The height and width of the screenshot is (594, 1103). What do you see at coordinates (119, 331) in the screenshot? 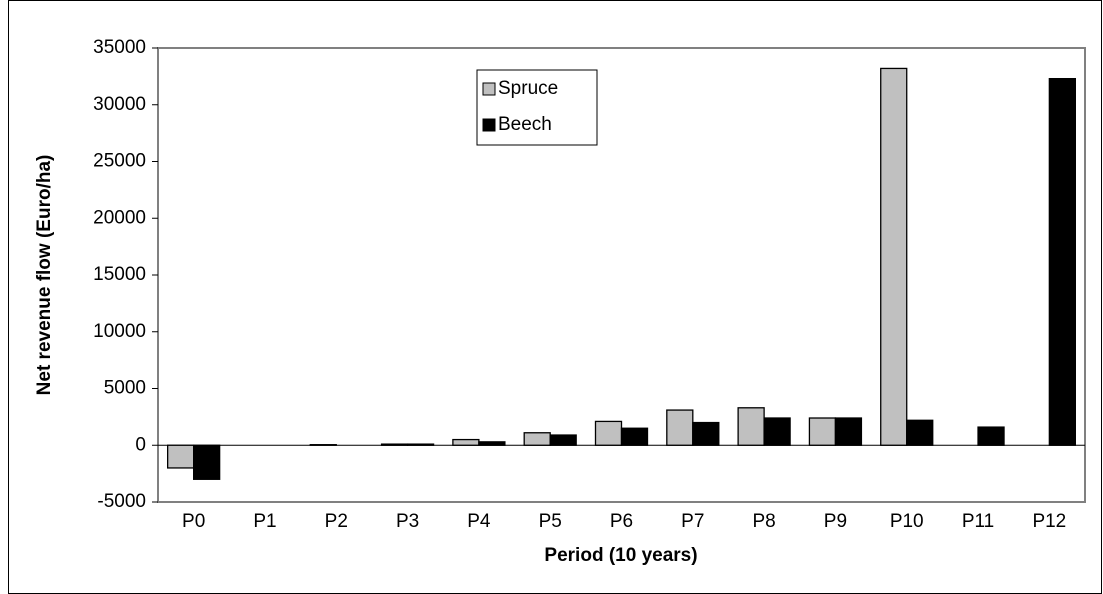
I see `y-tick-label: 10000` at bounding box center [119, 331].